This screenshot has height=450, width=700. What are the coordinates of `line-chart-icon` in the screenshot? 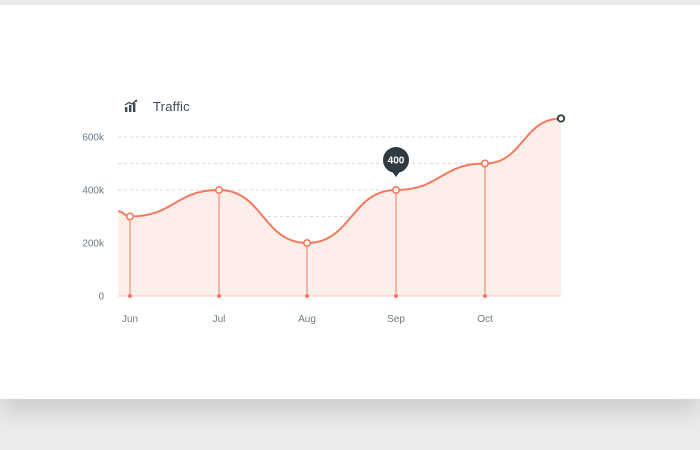 It's located at (131, 105).